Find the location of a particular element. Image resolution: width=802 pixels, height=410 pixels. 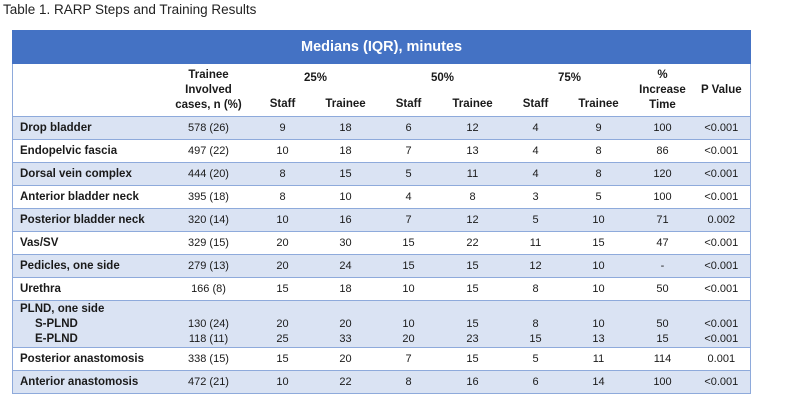

header-line: Trainee is located at coordinates (208, 74).